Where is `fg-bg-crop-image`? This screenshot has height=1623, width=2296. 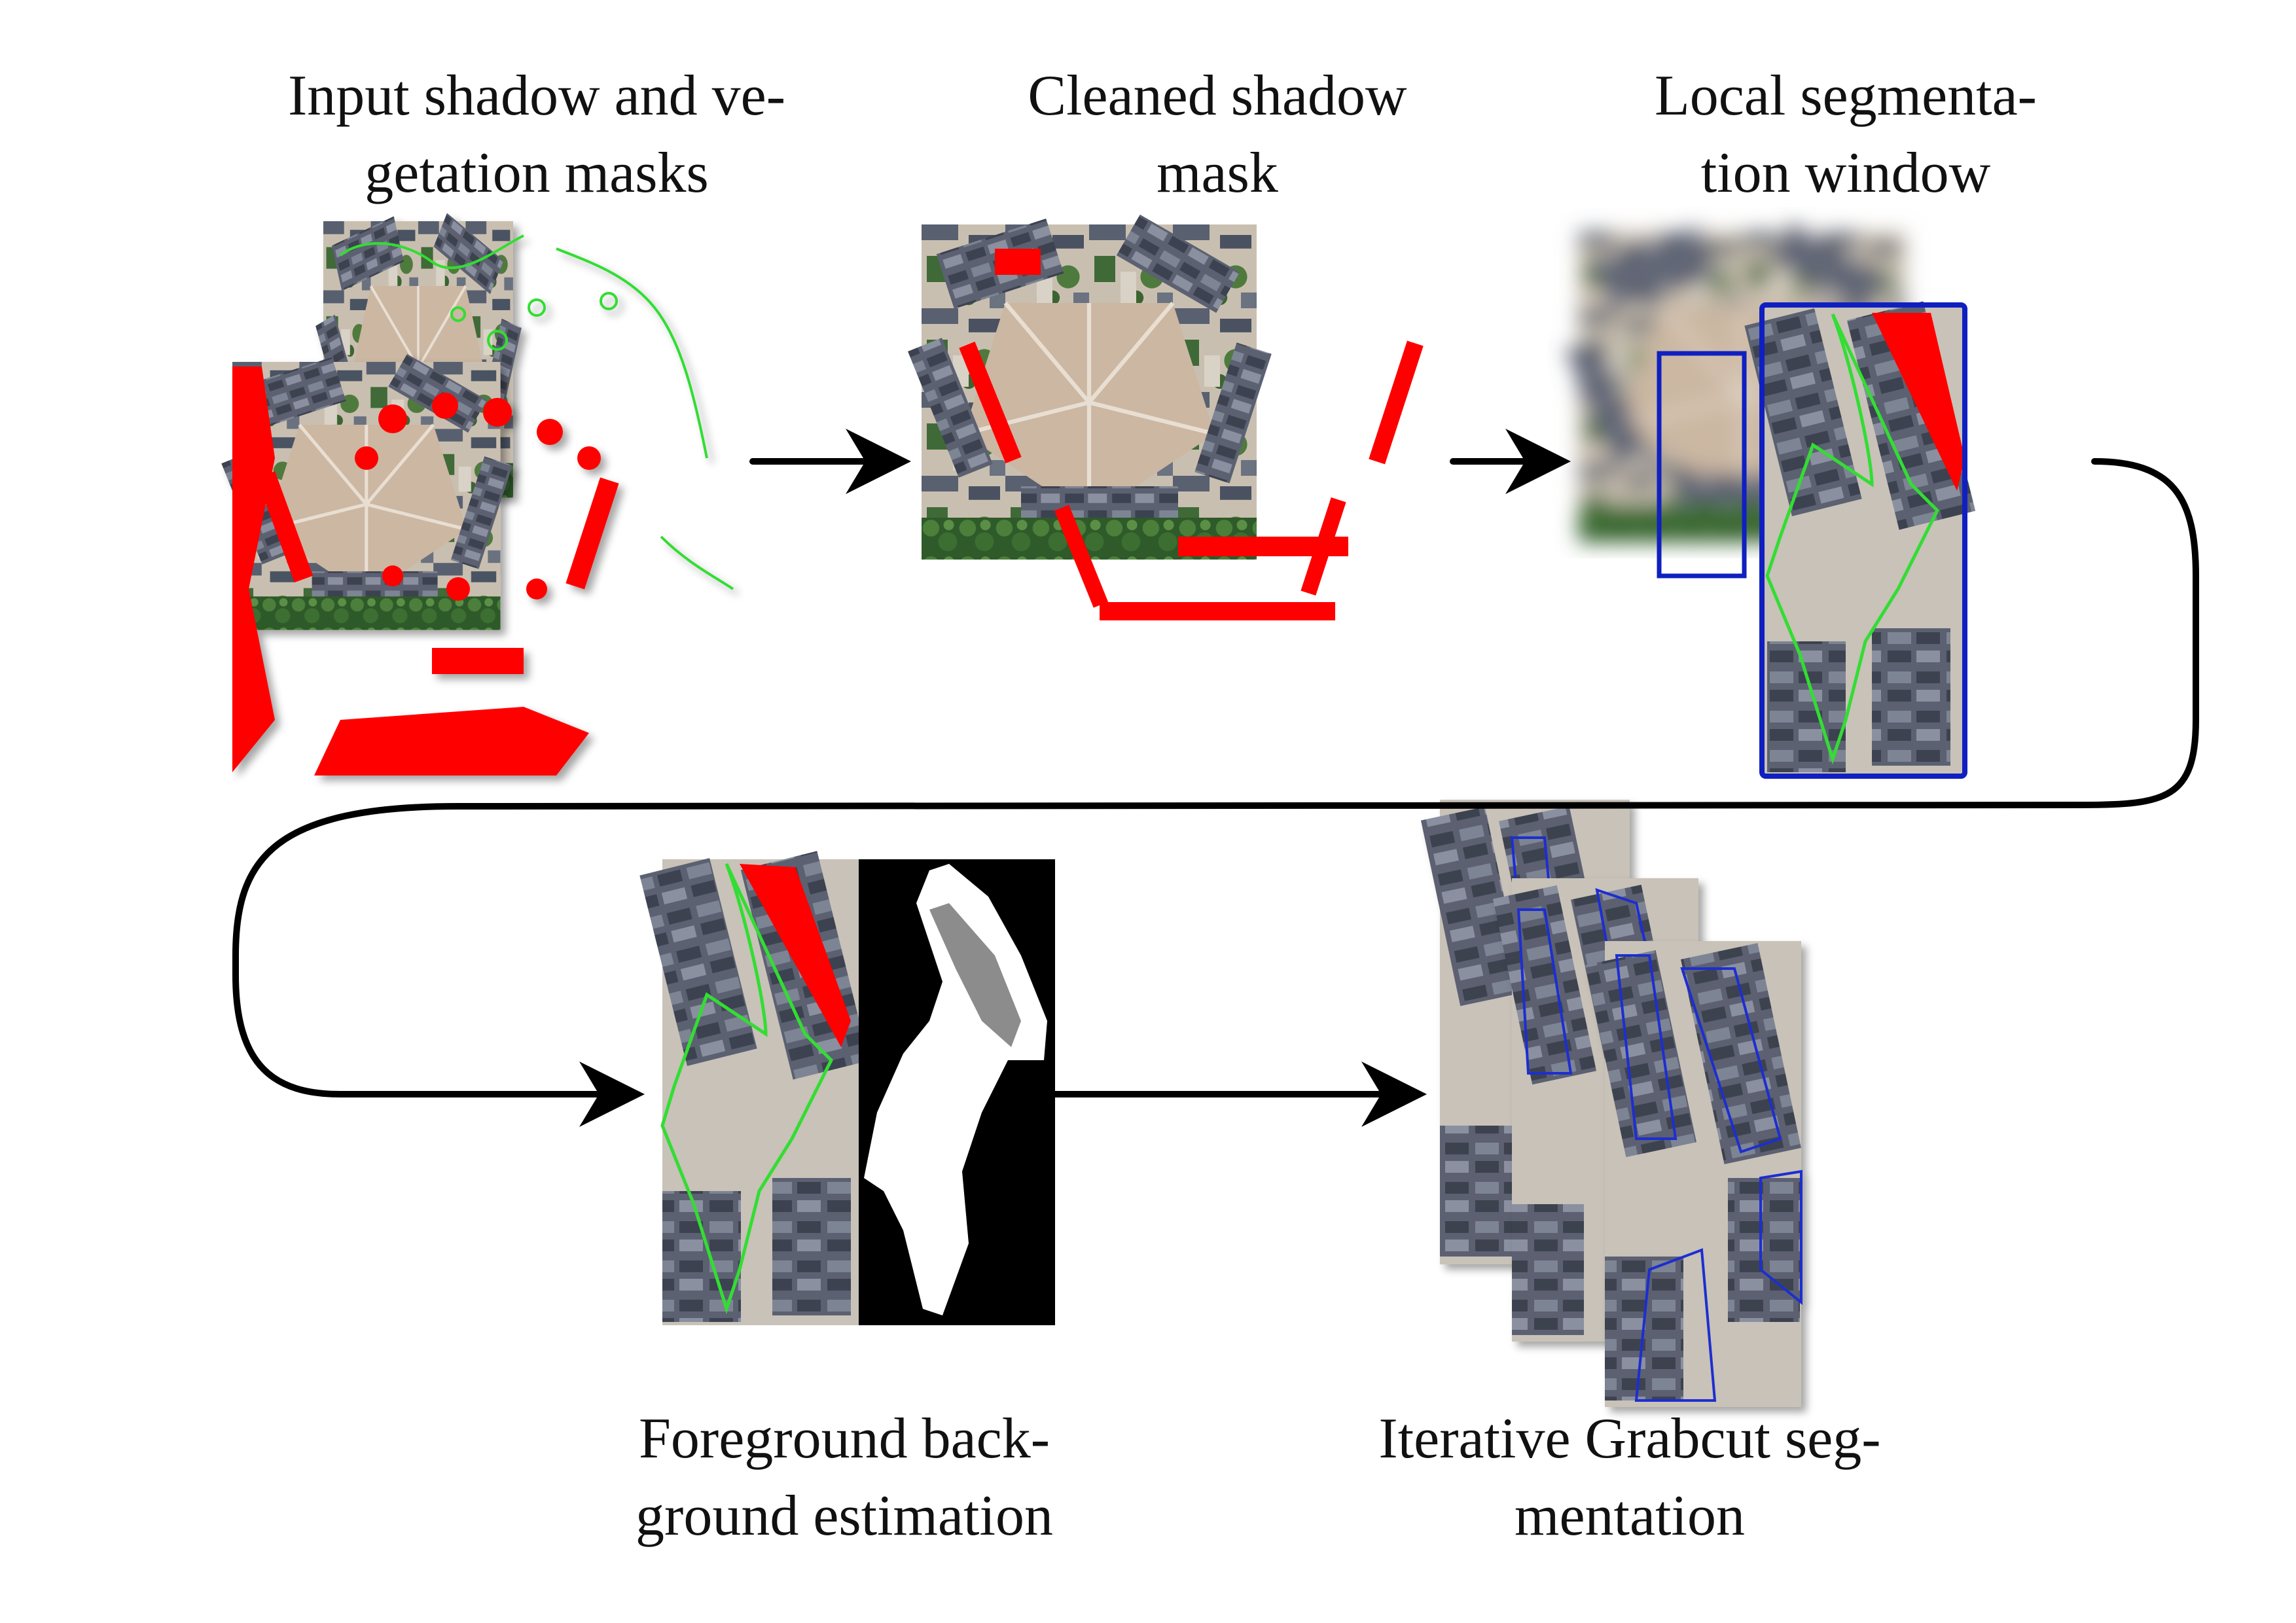
fg-bg-crop-image is located at coordinates (754, 1088).